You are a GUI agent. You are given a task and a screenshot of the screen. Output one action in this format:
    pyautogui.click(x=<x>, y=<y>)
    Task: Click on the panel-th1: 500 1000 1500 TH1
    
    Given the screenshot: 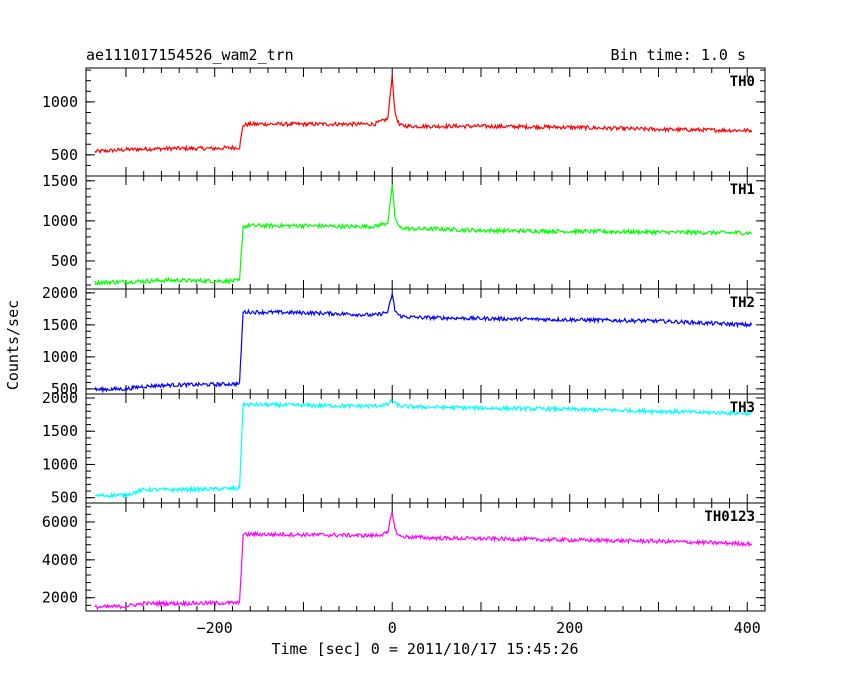 What is the action you would take?
    pyautogui.click(x=404, y=231)
    